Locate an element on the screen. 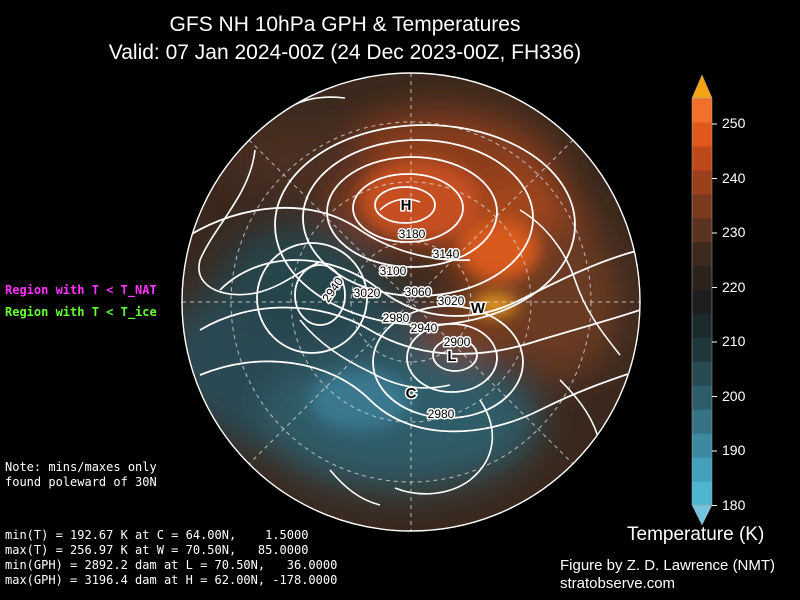  cold-marker: C is located at coordinates (411, 393).